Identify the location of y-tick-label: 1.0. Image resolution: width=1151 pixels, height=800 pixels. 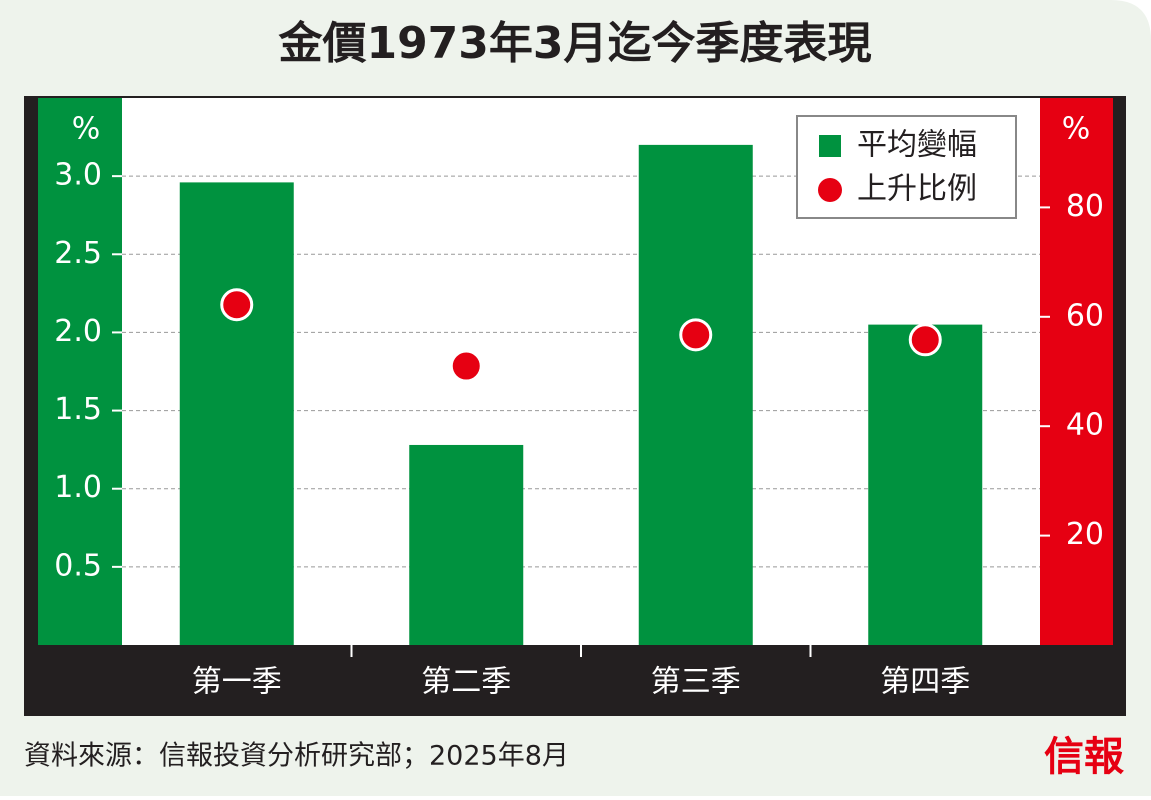
(78, 487).